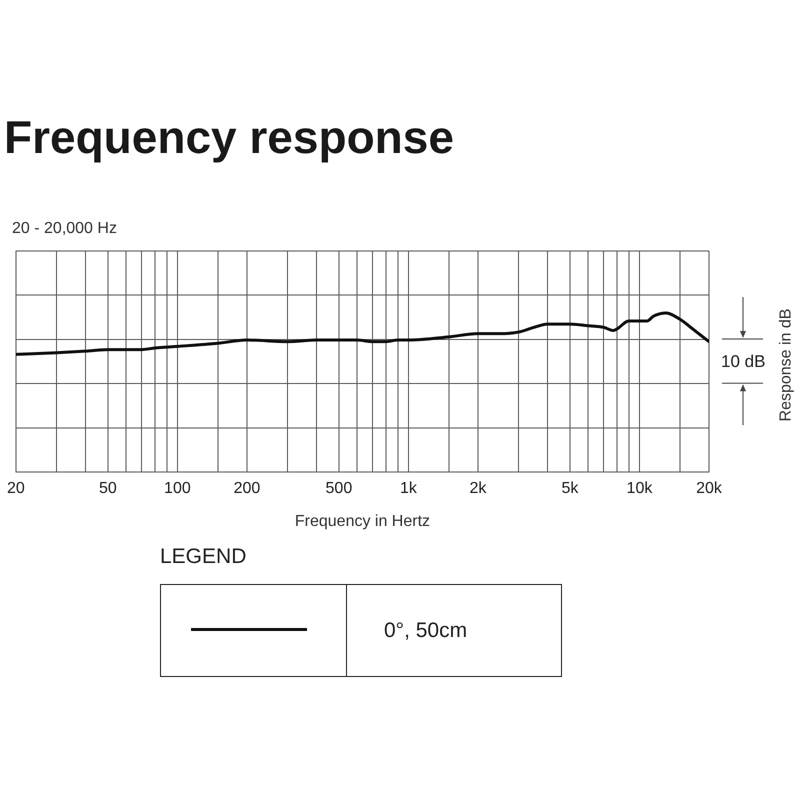 The image size is (800, 800). I want to click on x-axis-title: Frequency in Hertz, so click(362, 521).